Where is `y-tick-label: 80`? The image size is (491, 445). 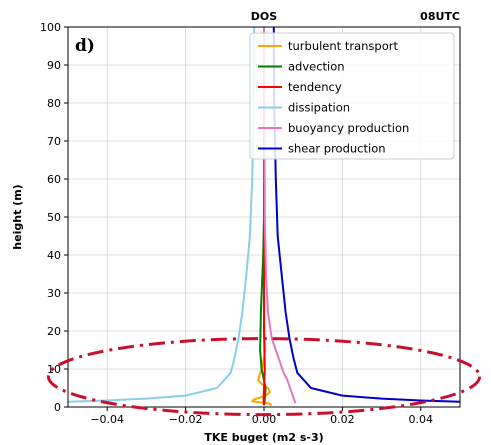 y-tick-label: 80 is located at coordinates (54, 103).